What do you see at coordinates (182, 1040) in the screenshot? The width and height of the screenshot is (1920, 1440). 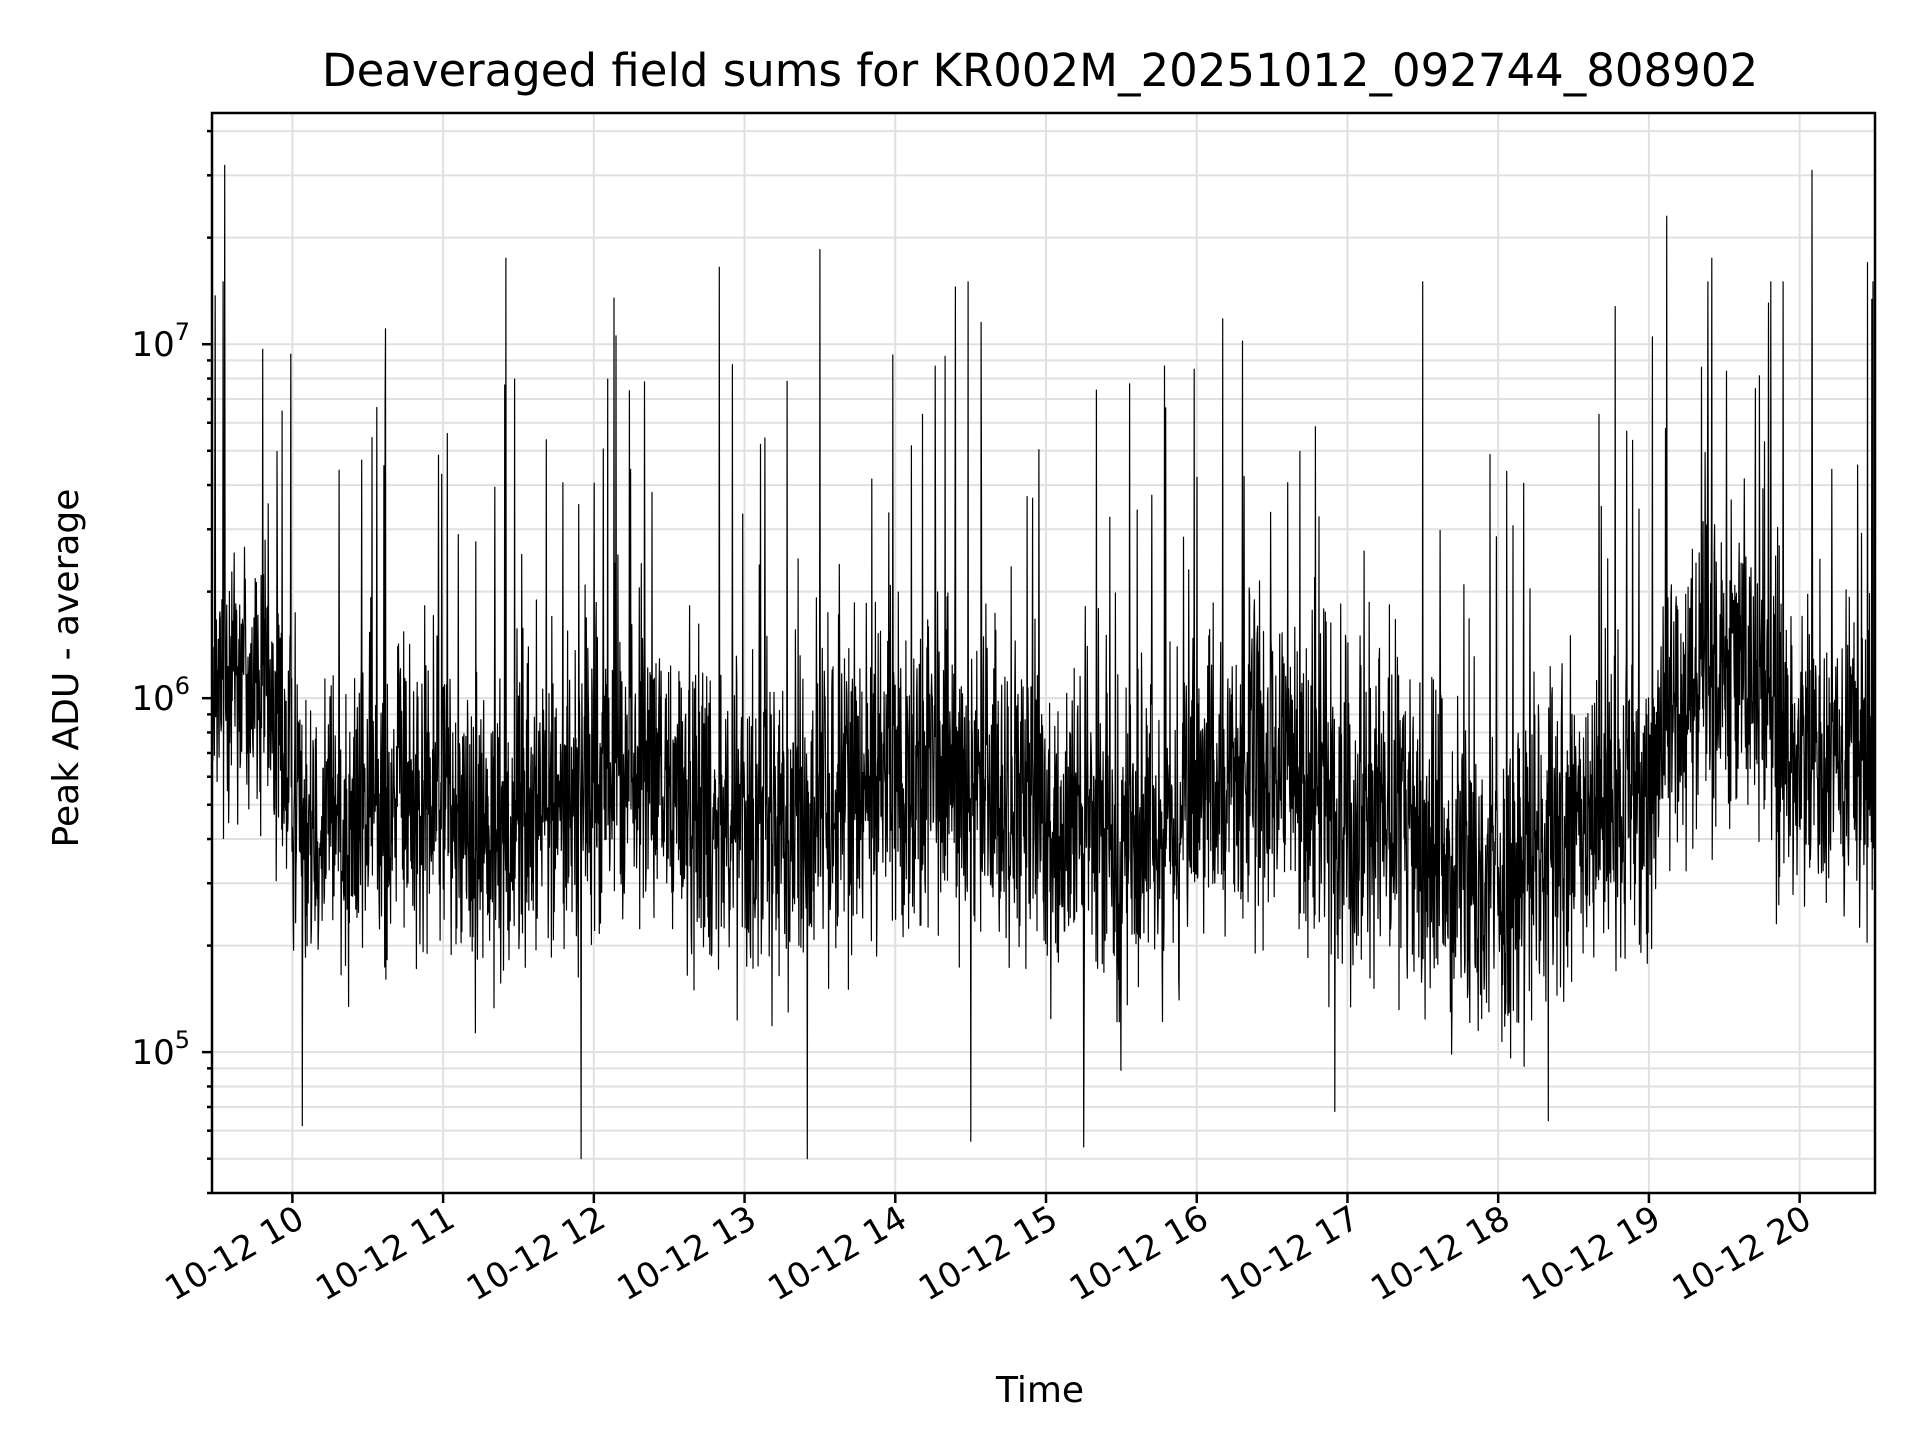 I see `y-tick-exponent: 5` at bounding box center [182, 1040].